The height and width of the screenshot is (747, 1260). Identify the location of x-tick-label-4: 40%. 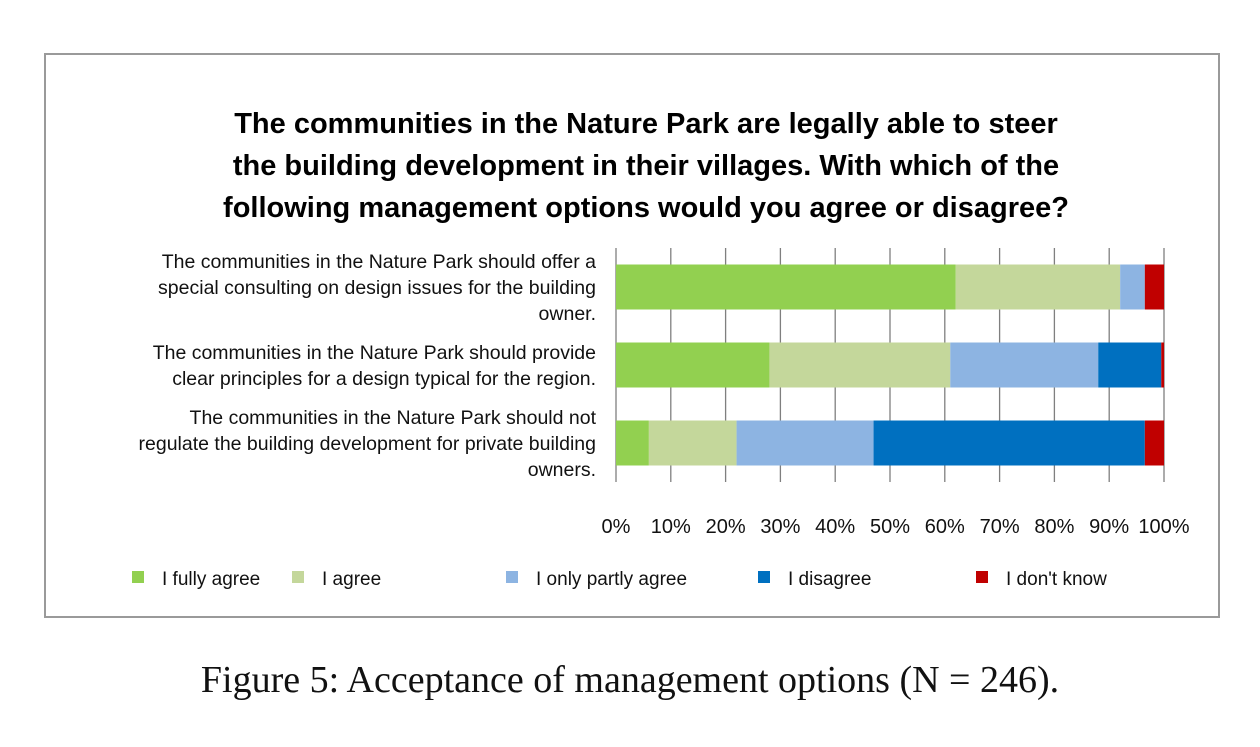
(835, 527).